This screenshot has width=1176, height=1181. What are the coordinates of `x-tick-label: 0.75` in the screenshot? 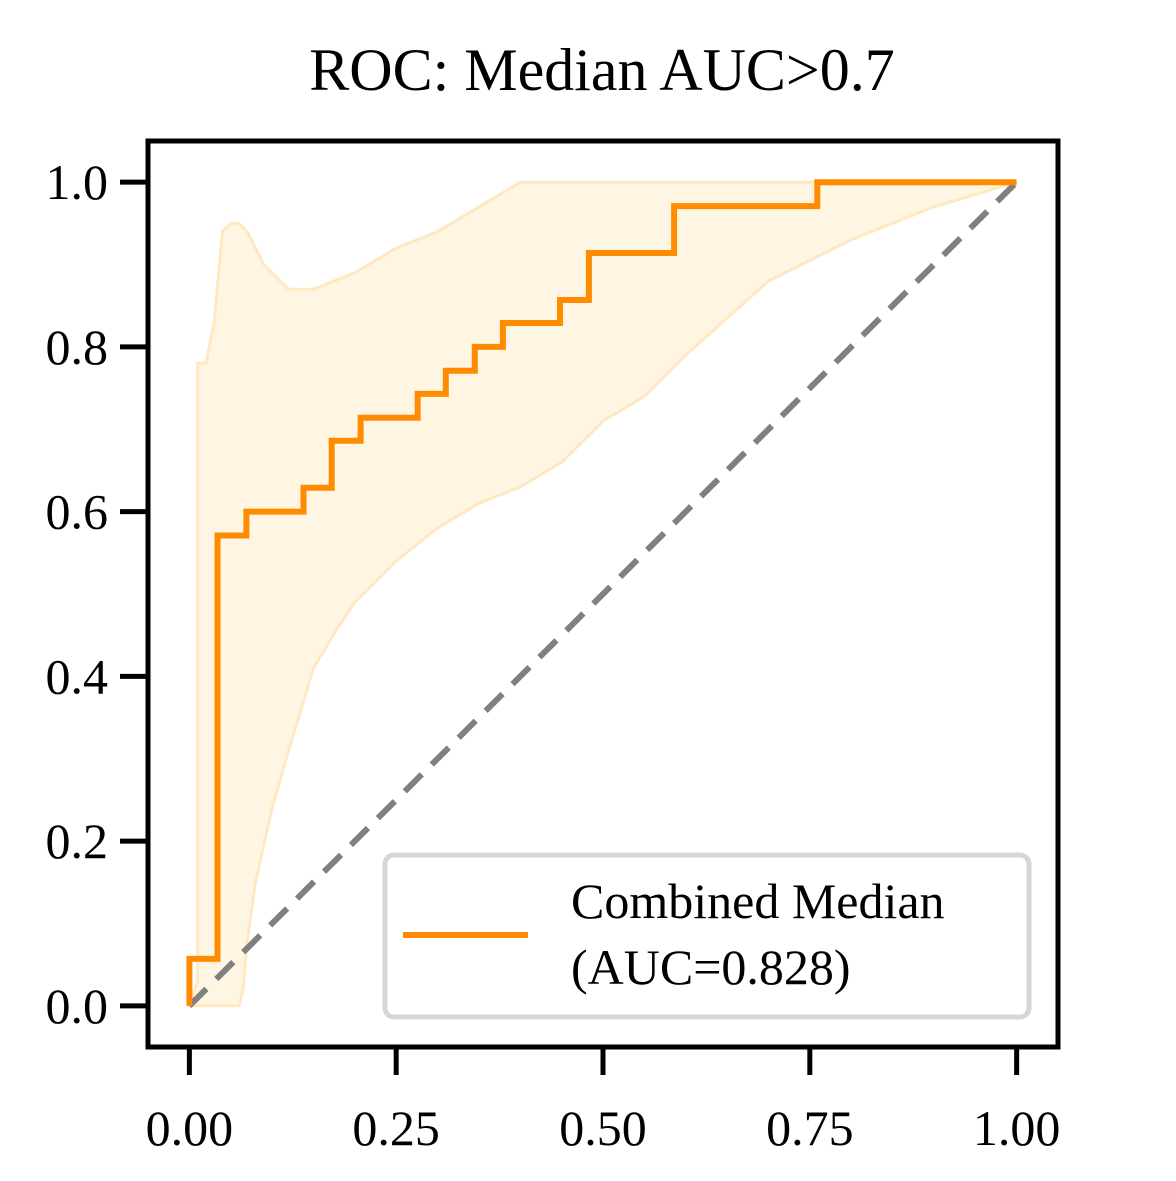 It's located at (810, 1128).